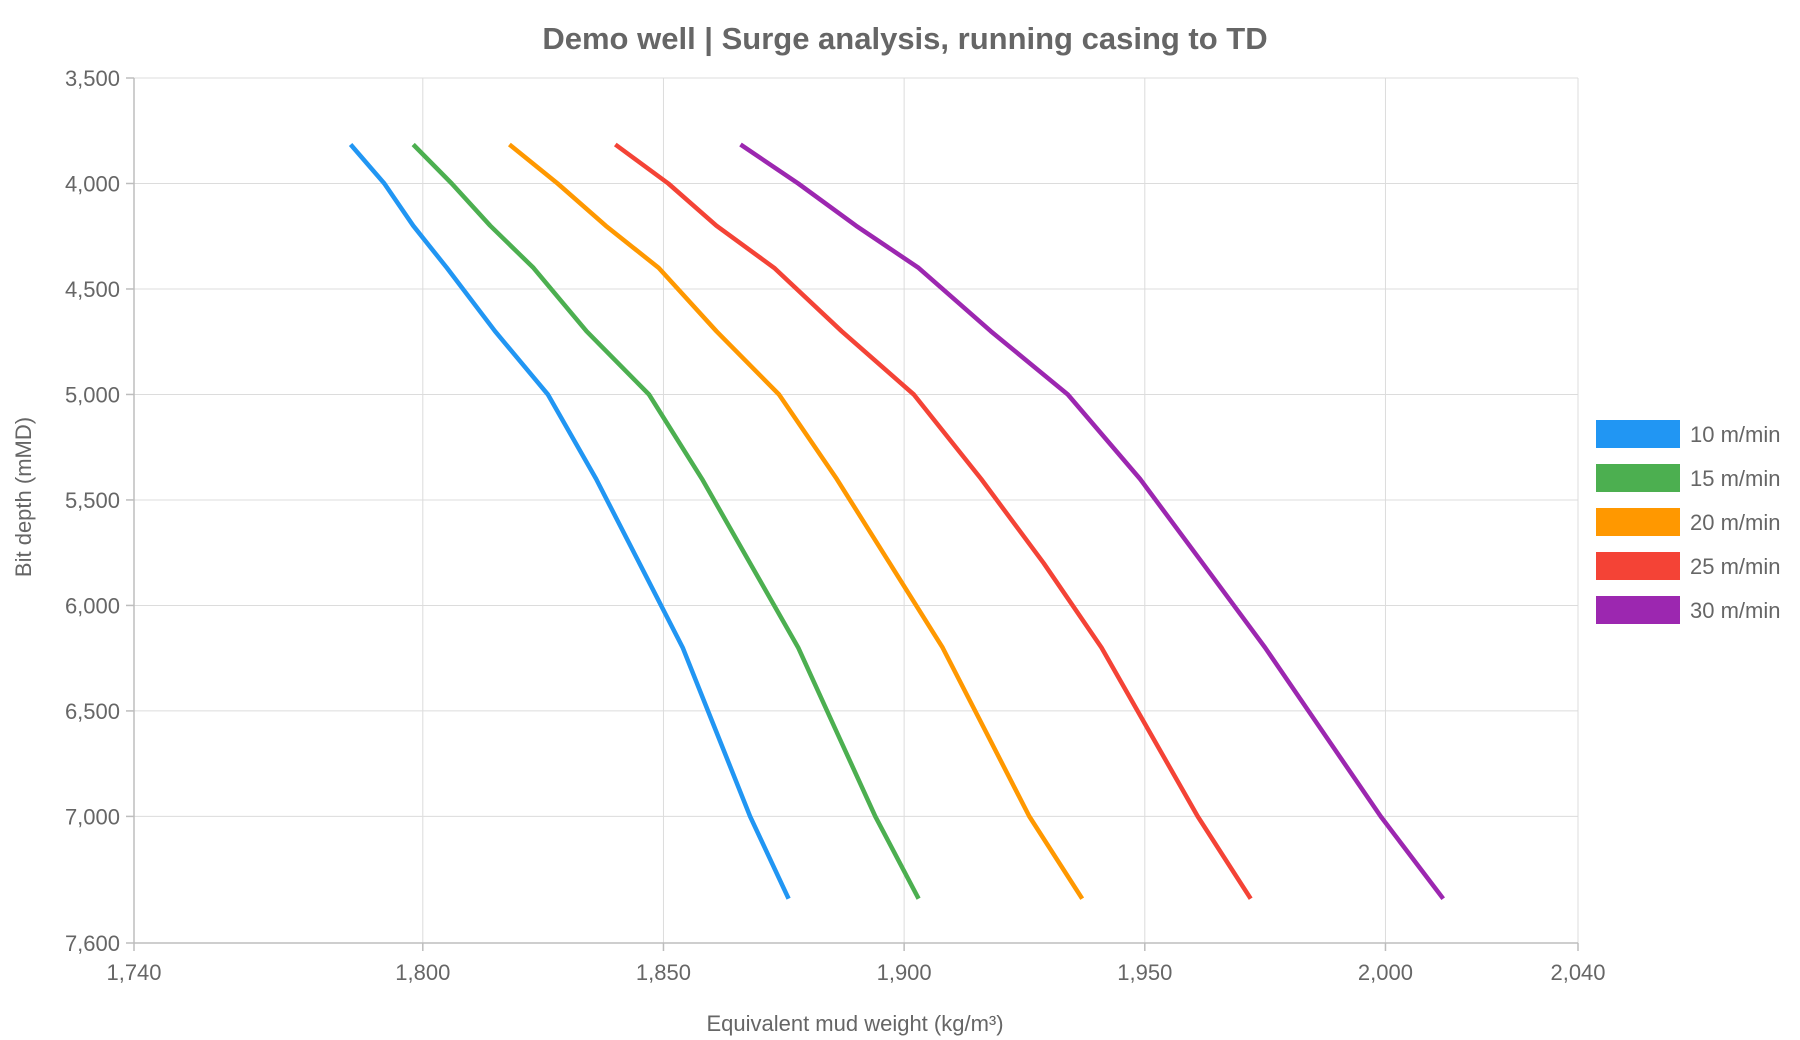  I want to click on legend: 10 m/min 15 m/min 20 m/min 25 m/min 30 m/min, so click(1688, 522).